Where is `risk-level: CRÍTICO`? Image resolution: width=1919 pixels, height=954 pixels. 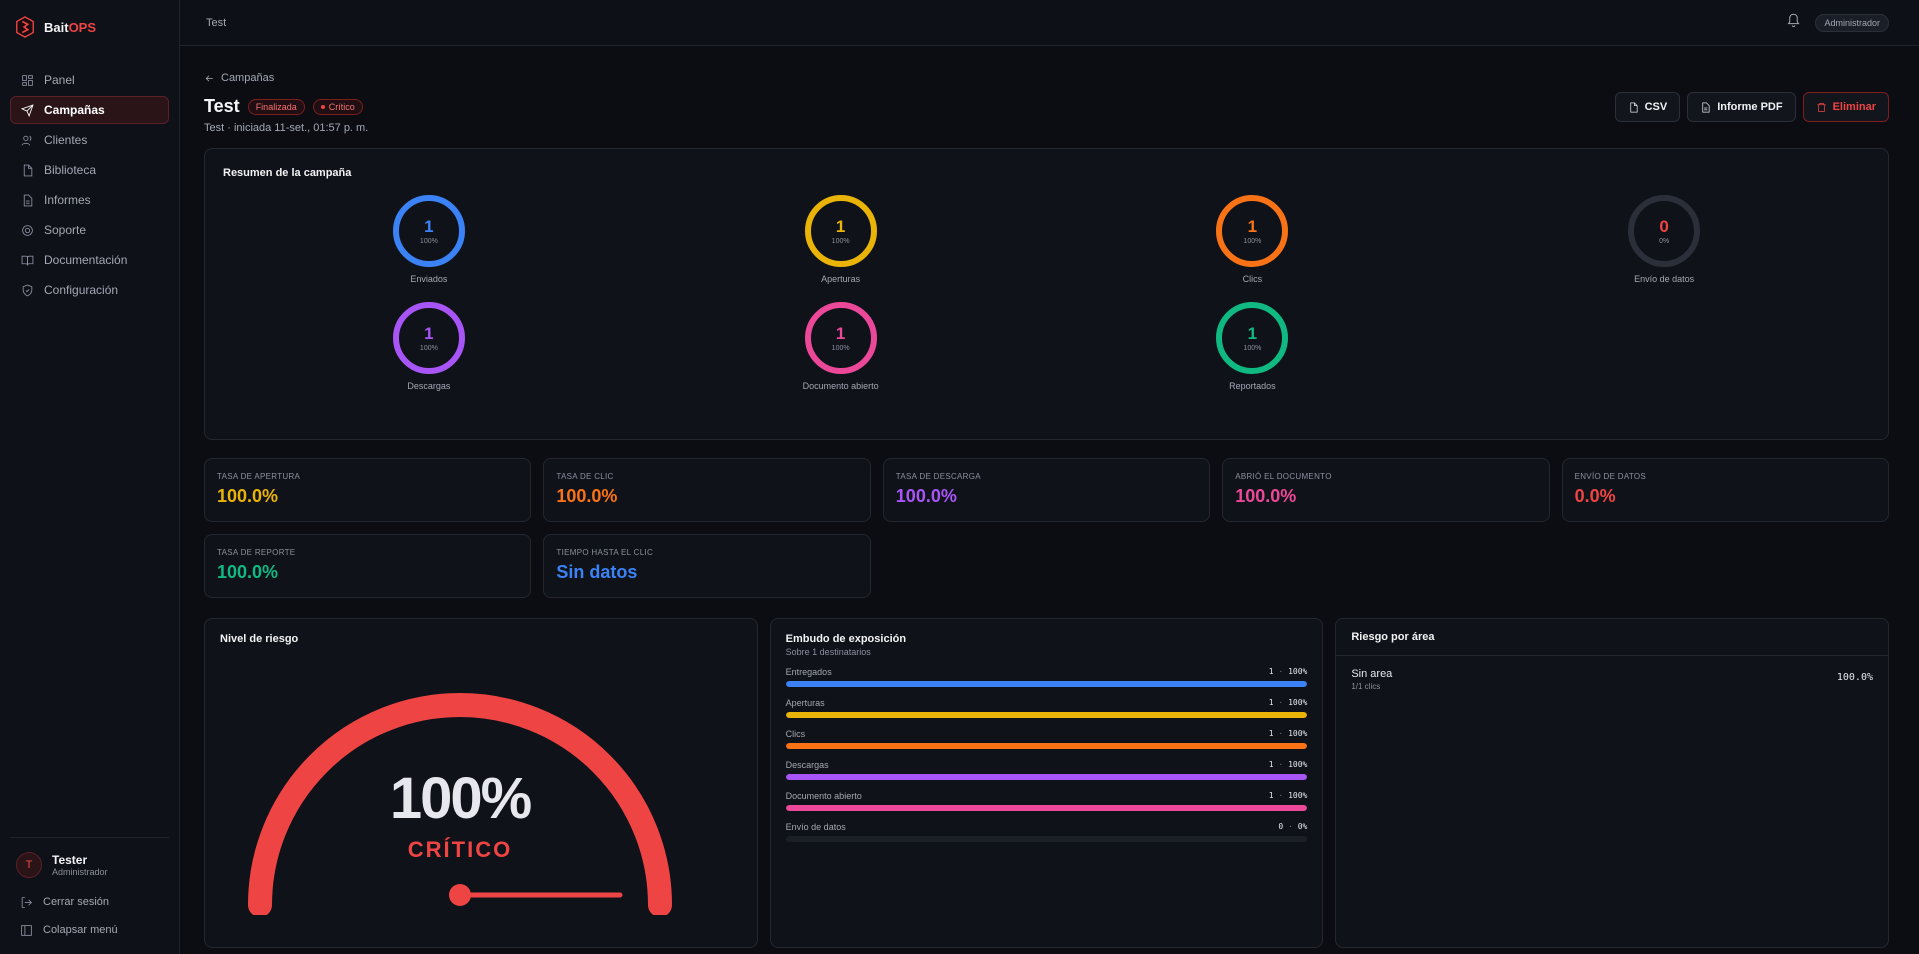
risk-level: CRÍTICO is located at coordinates (460, 849).